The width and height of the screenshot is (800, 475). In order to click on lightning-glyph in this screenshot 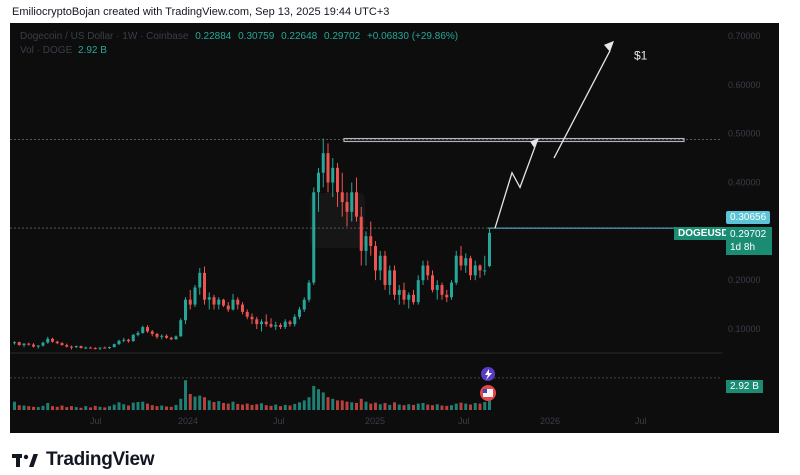, I will do `click(488, 374)`.